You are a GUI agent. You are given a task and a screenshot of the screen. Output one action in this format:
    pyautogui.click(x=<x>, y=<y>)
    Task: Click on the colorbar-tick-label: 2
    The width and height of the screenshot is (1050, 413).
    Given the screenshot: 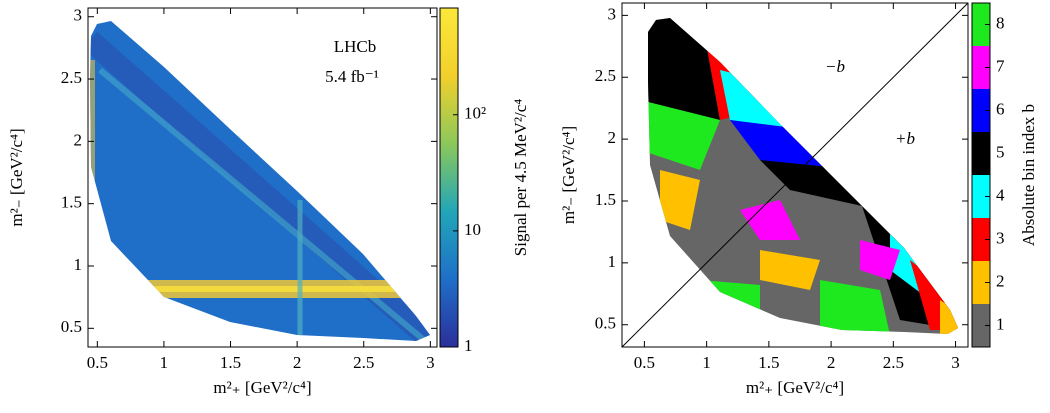 What is the action you would take?
    pyautogui.click(x=1000, y=280)
    